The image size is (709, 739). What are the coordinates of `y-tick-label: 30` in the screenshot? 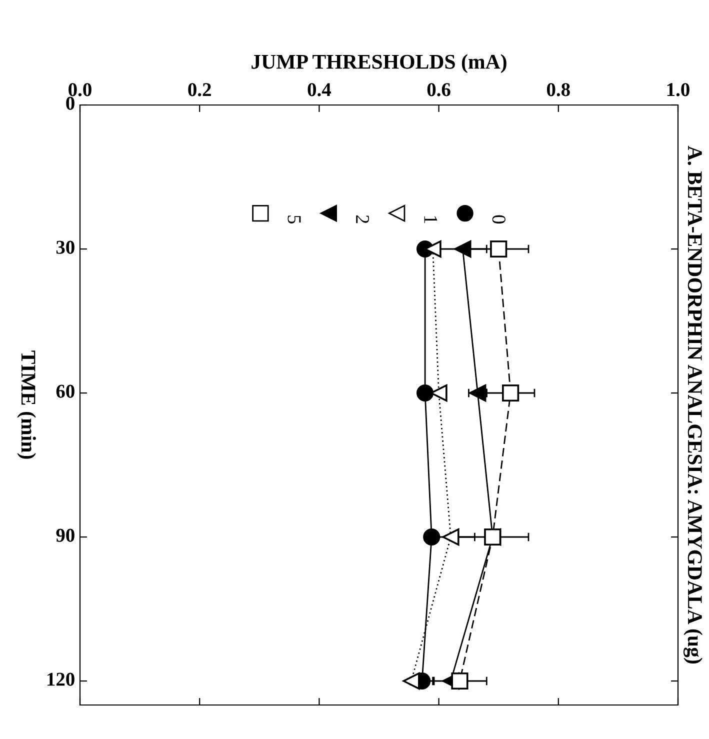 It's located at (65, 247).